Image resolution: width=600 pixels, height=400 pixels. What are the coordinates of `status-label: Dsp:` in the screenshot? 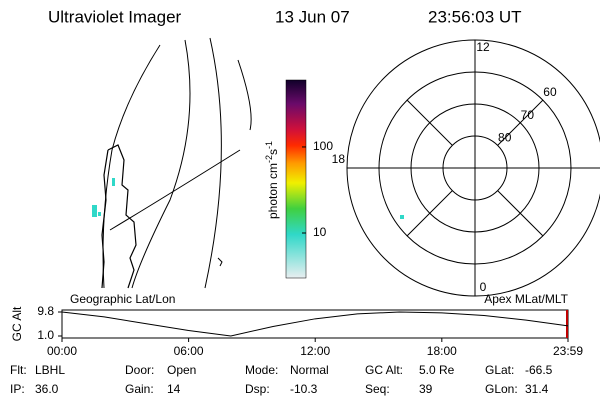 It's located at (257, 389).